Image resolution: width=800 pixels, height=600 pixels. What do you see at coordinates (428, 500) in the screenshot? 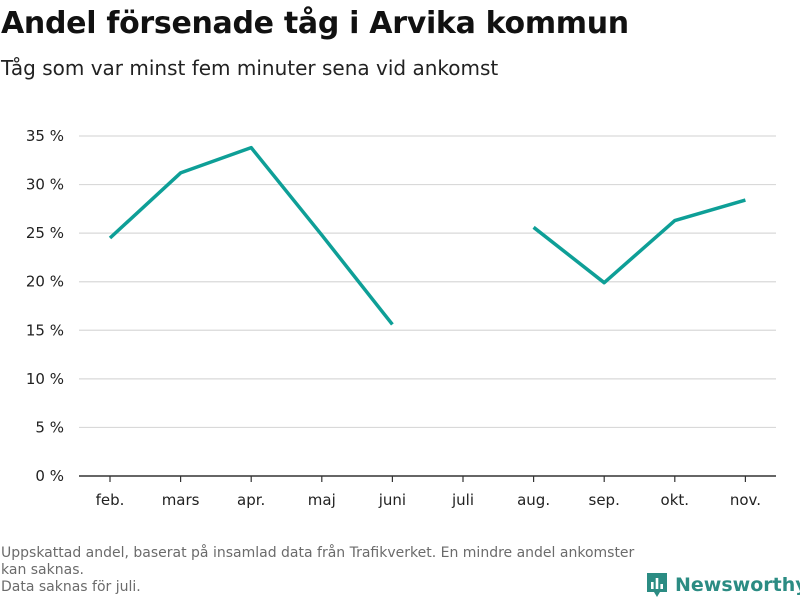
I see `x-axis-labels: feb. mars apr. maj juni juli aug. sep. okt. nov.` at bounding box center [428, 500].